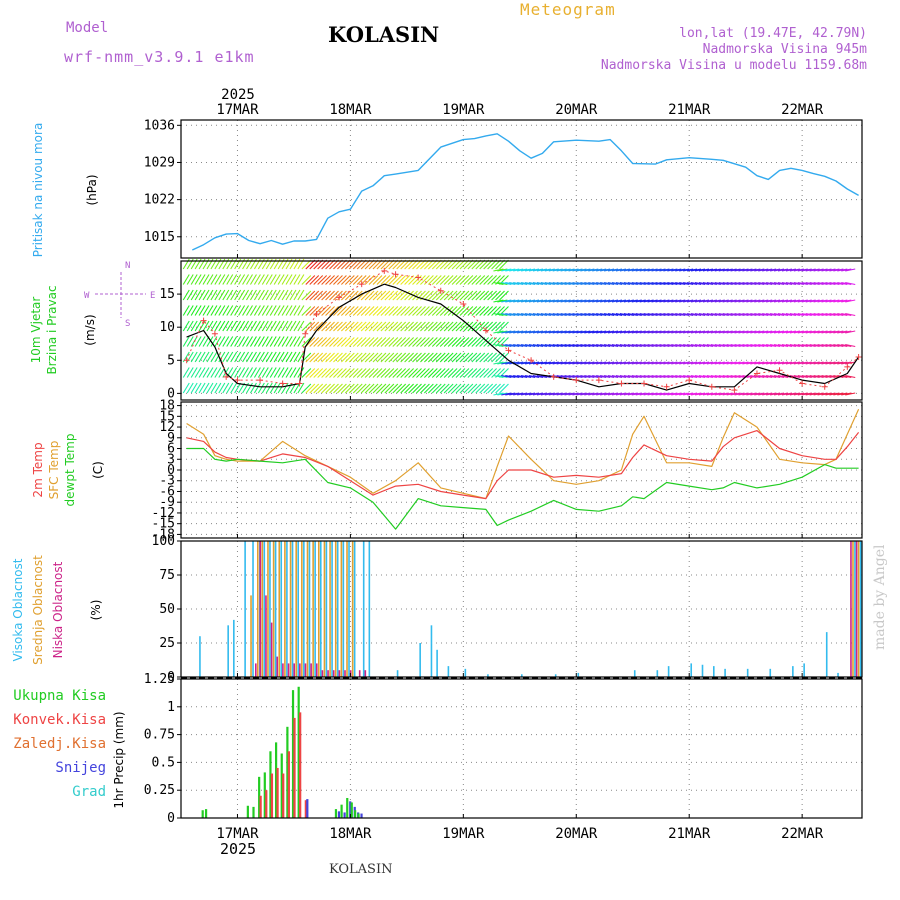 Image resolution: width=900 pixels, height=900 pixels. Describe the element at coordinates (347, 807) in the screenshot. I see `precip-bar-total` at that location.